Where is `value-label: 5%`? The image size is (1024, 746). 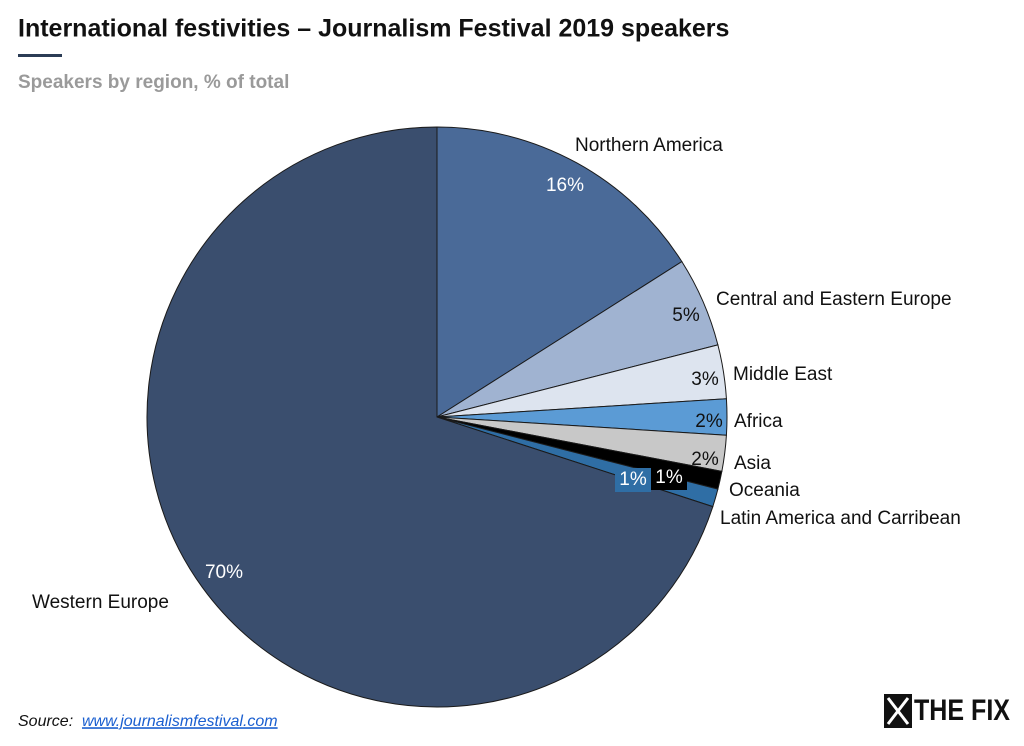
value-label: 5% is located at coordinates (686, 315).